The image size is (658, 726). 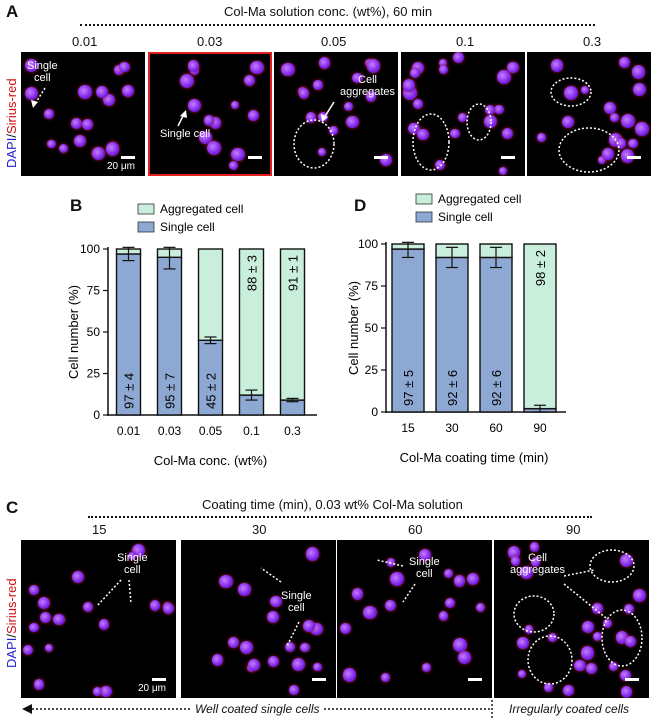 What do you see at coordinates (571, 619) in the screenshot?
I see `micrograph-c-3: Cell aggregates` at bounding box center [571, 619].